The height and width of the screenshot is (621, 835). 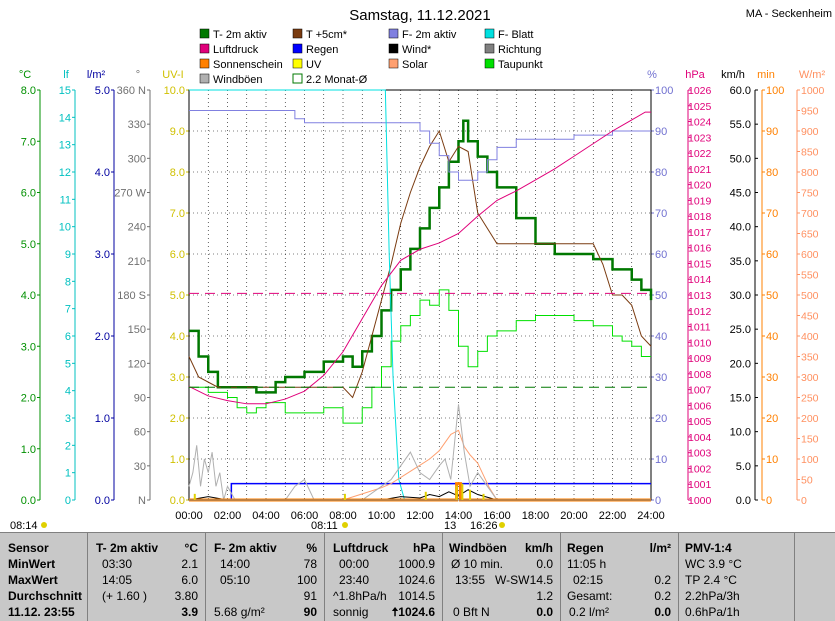 I want to click on legend-swatch-richtung, so click(x=489, y=48).